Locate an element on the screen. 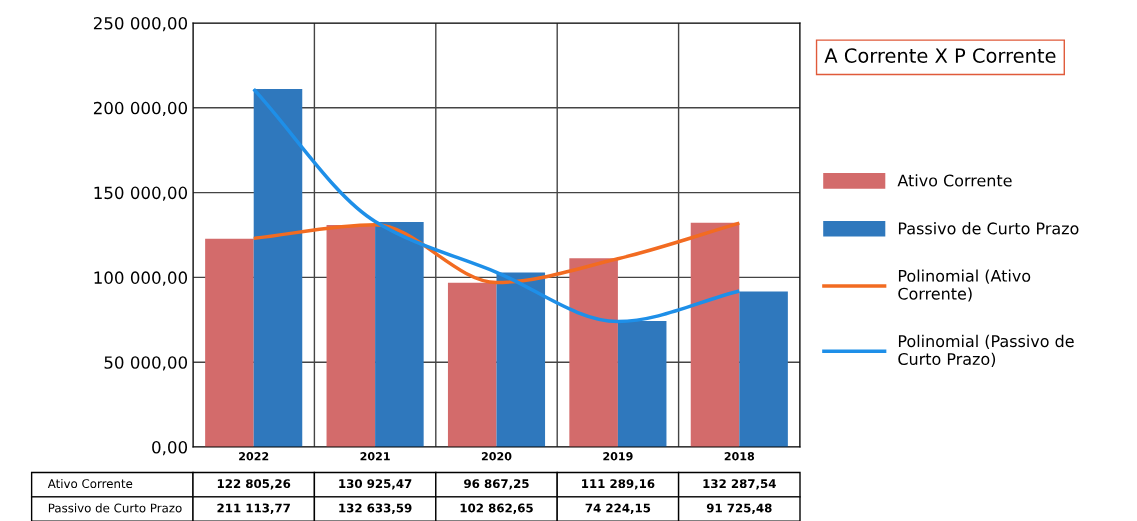  data-label: 130 925,47 is located at coordinates (375, 484).